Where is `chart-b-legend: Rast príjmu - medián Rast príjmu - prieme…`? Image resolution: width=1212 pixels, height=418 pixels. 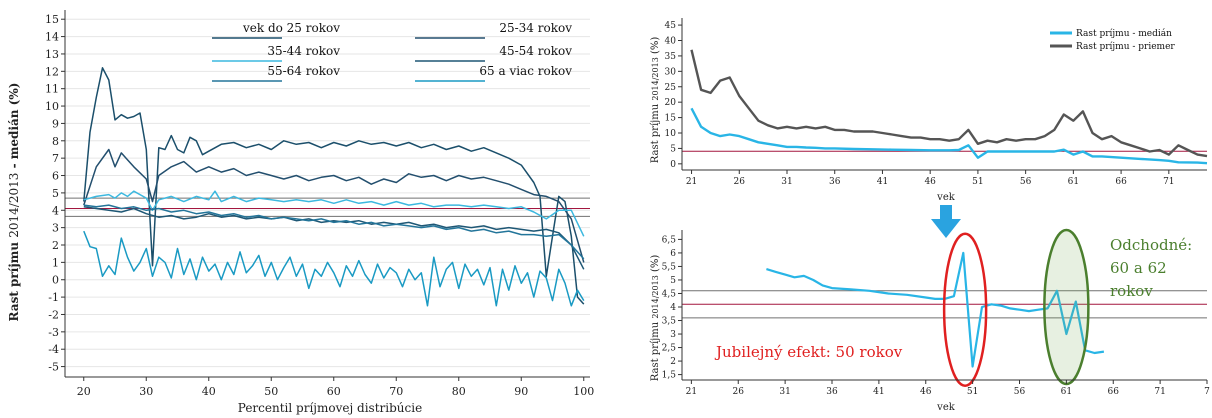 chart-b-legend: Rast príjmu - medián Rast príjmu - prieme… is located at coordinates (1112, 40).